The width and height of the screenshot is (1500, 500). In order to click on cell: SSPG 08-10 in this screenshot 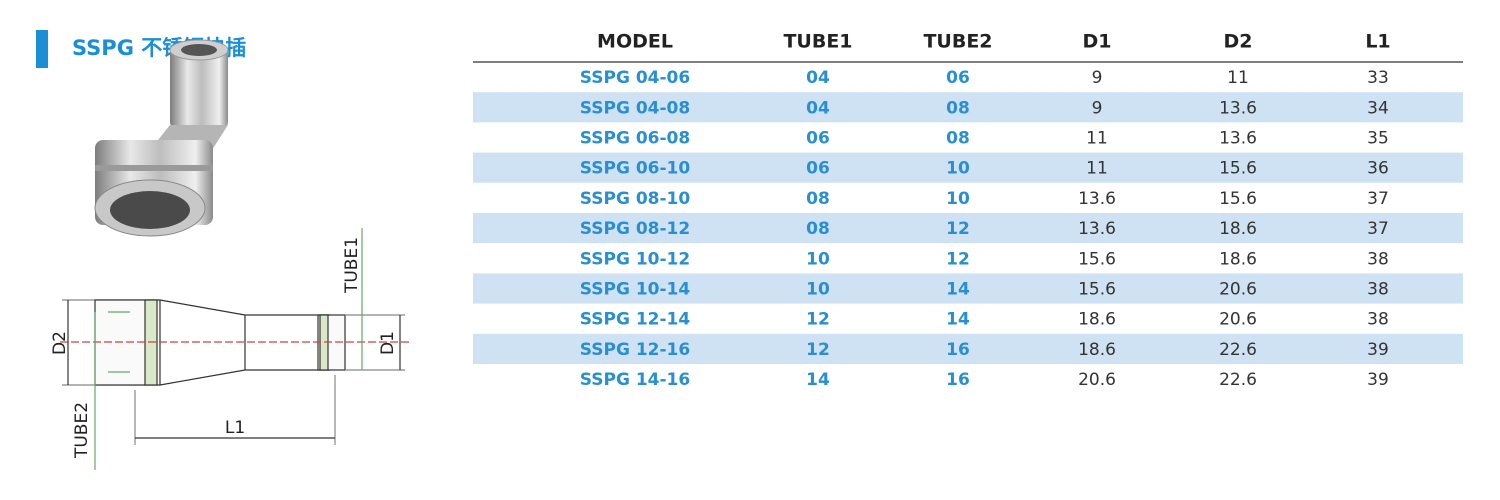, I will do `click(635, 199)`.